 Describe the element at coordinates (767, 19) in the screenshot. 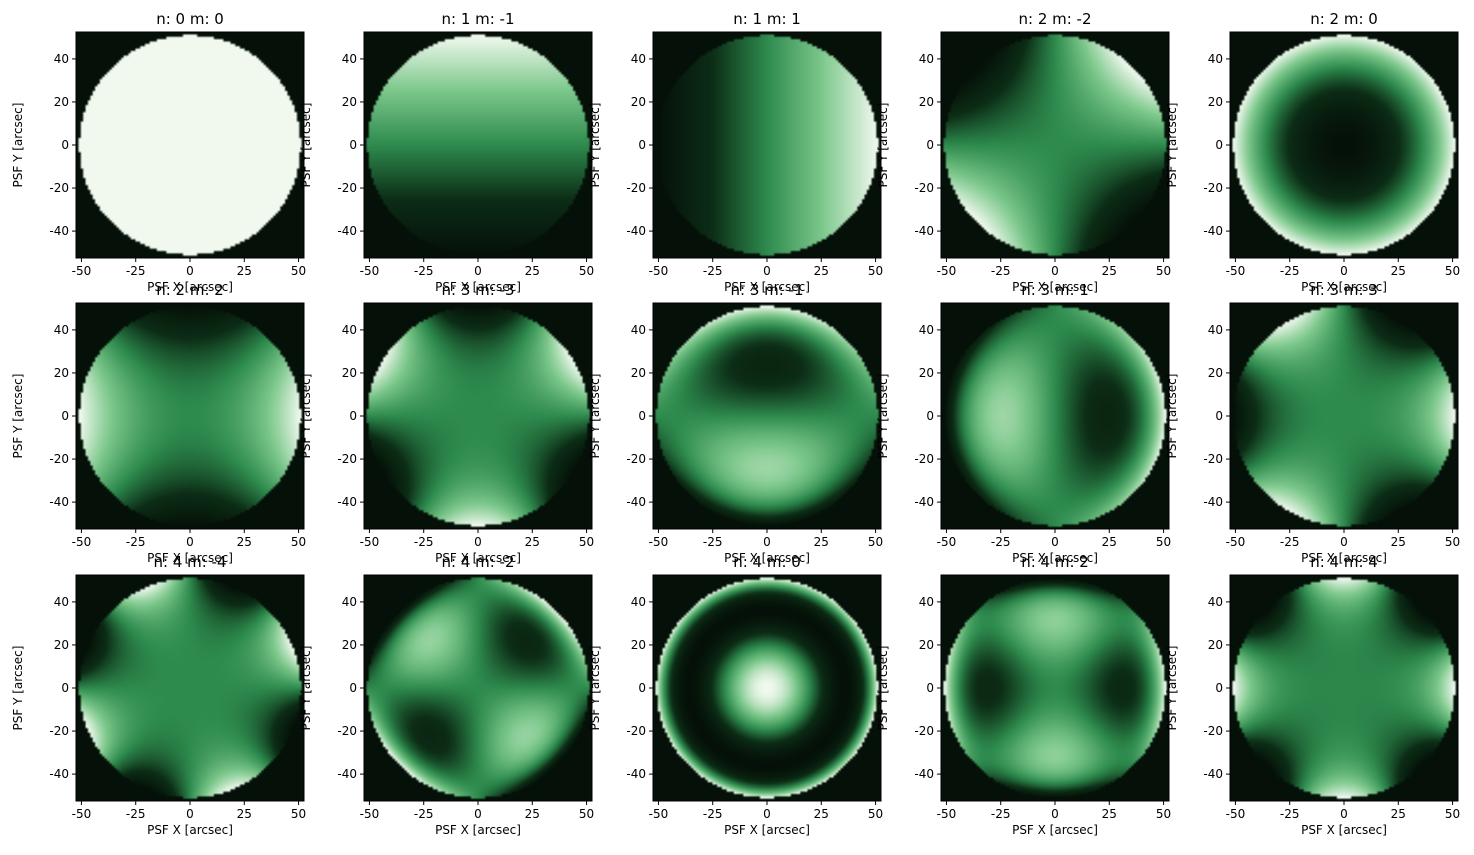

I see `subplot-title: n: 1 m: 1` at that location.